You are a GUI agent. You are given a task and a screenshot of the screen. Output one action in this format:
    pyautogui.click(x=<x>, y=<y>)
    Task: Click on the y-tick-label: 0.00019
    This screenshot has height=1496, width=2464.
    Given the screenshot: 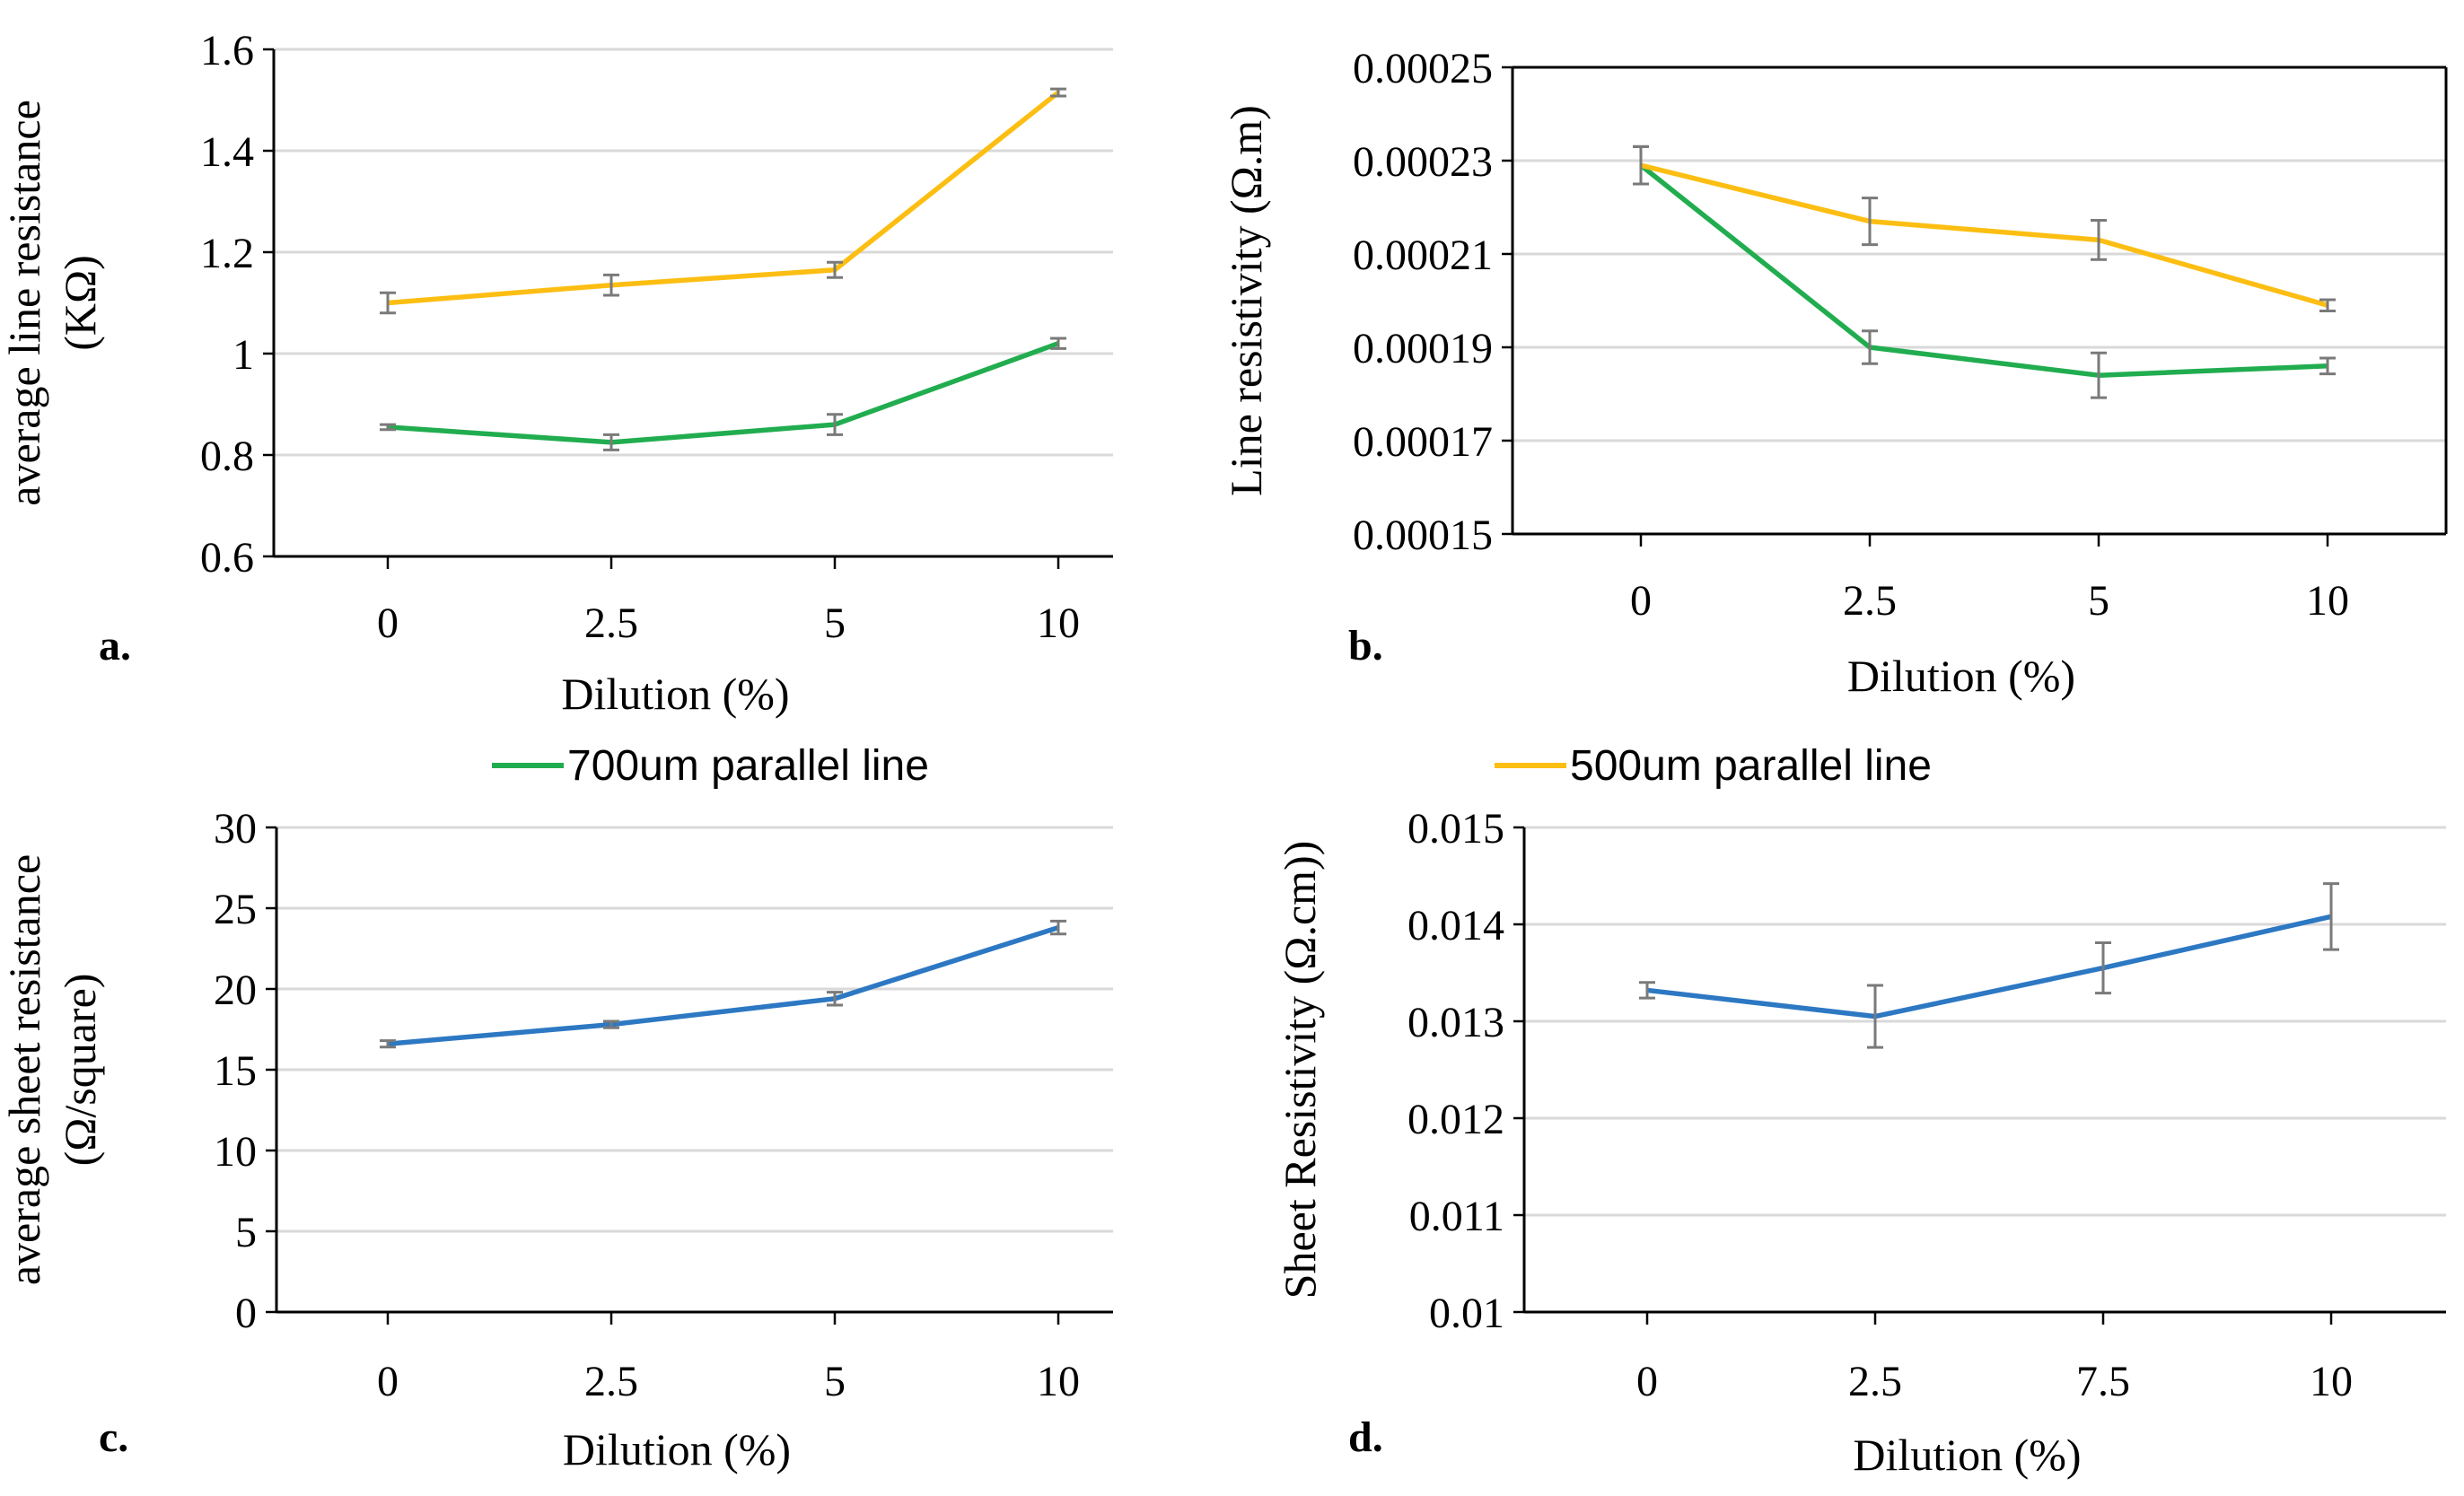 What is the action you would take?
    pyautogui.click(x=1423, y=348)
    